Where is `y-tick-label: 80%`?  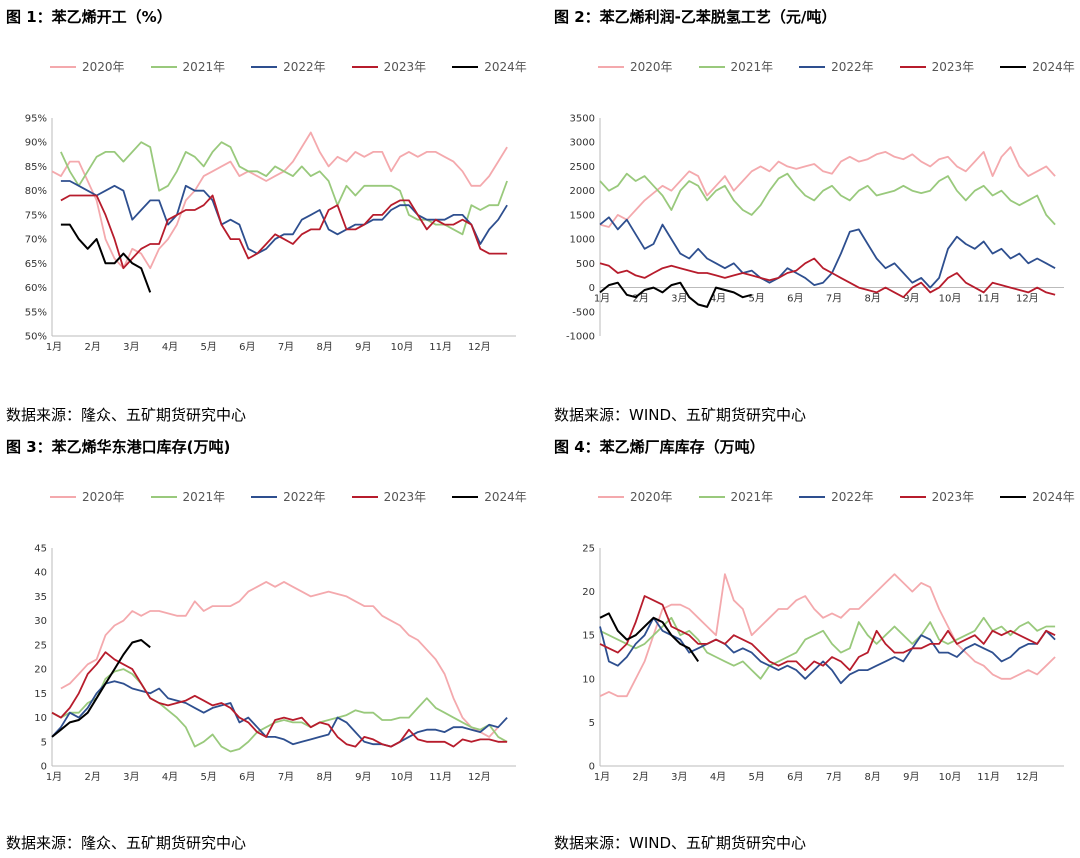 y-tick-label: 80% is located at coordinates (36, 191).